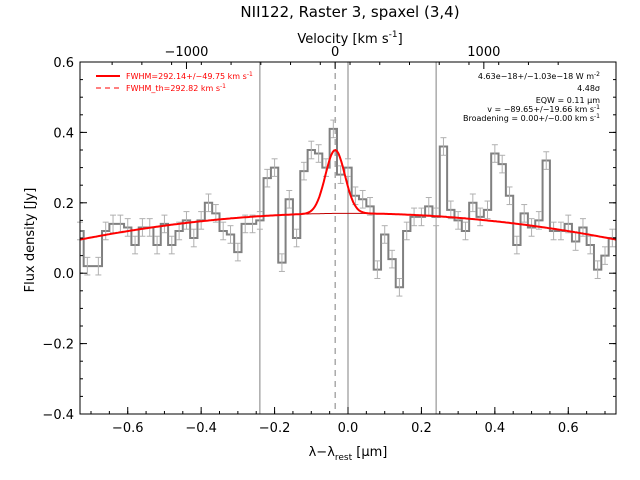  What do you see at coordinates (393, 35) in the screenshot?
I see `top-axis-label-sup: -1` at bounding box center [393, 35].